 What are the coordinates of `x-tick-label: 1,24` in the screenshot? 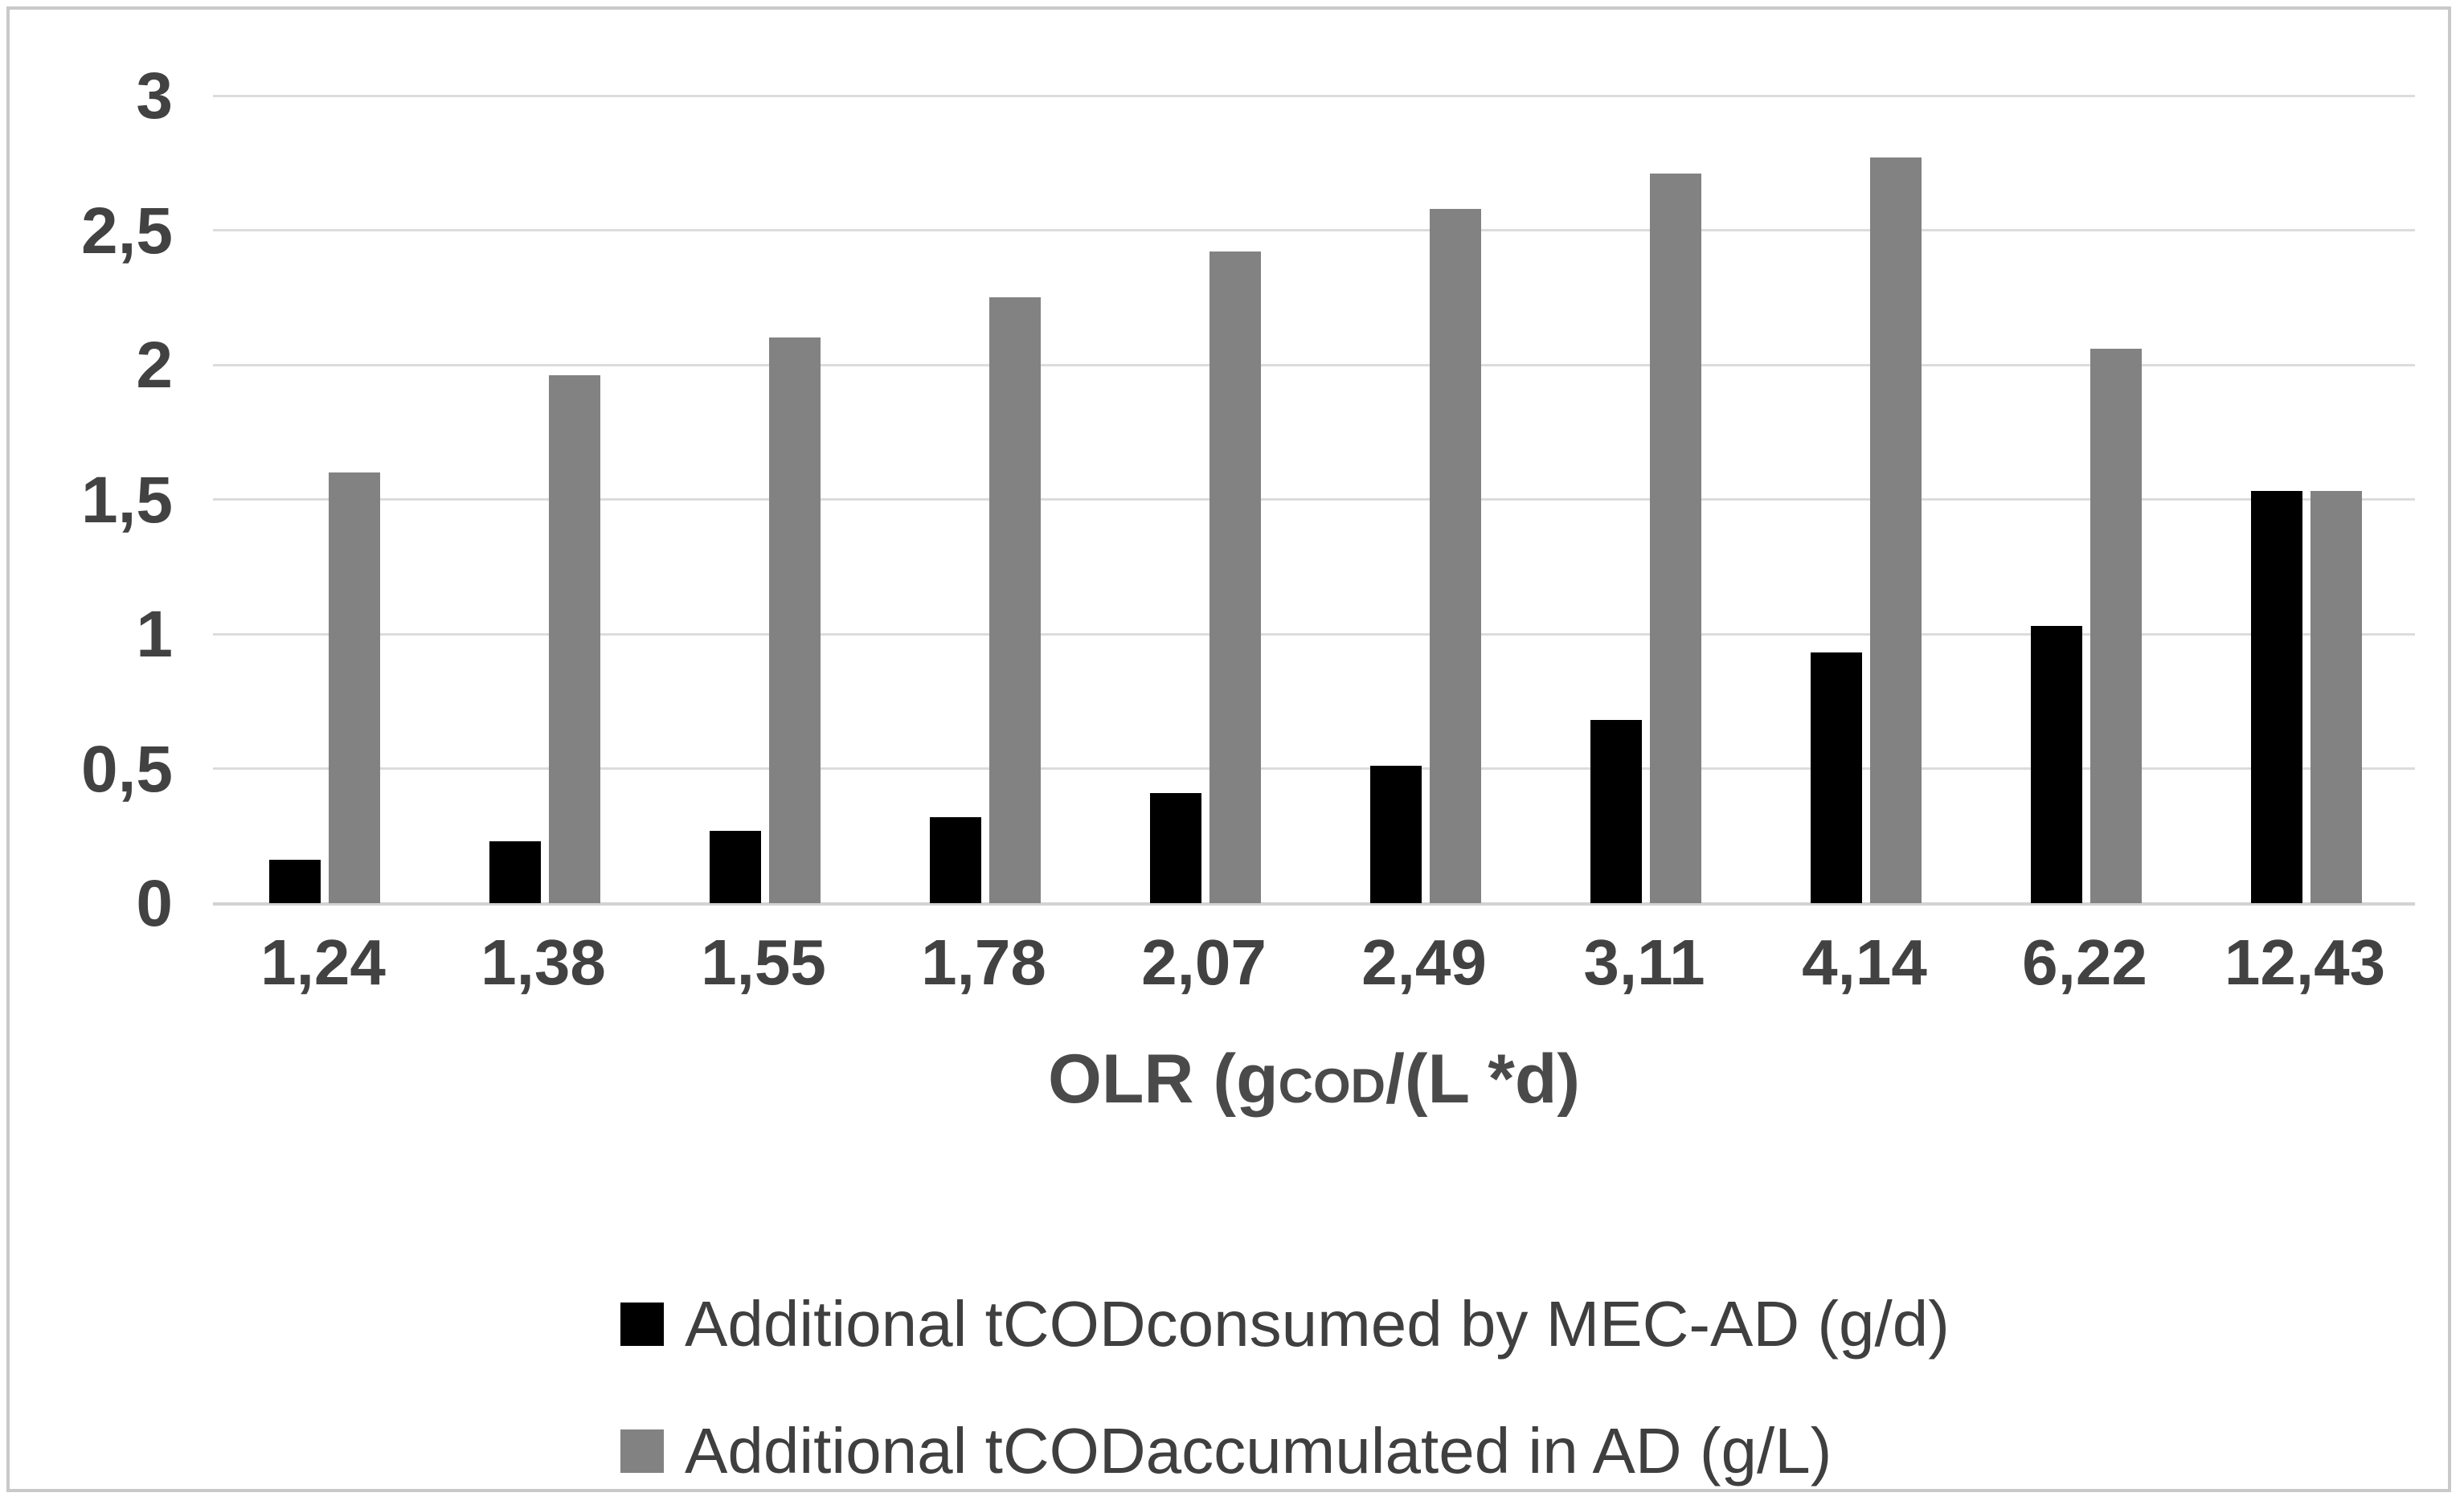 It's located at (323, 962).